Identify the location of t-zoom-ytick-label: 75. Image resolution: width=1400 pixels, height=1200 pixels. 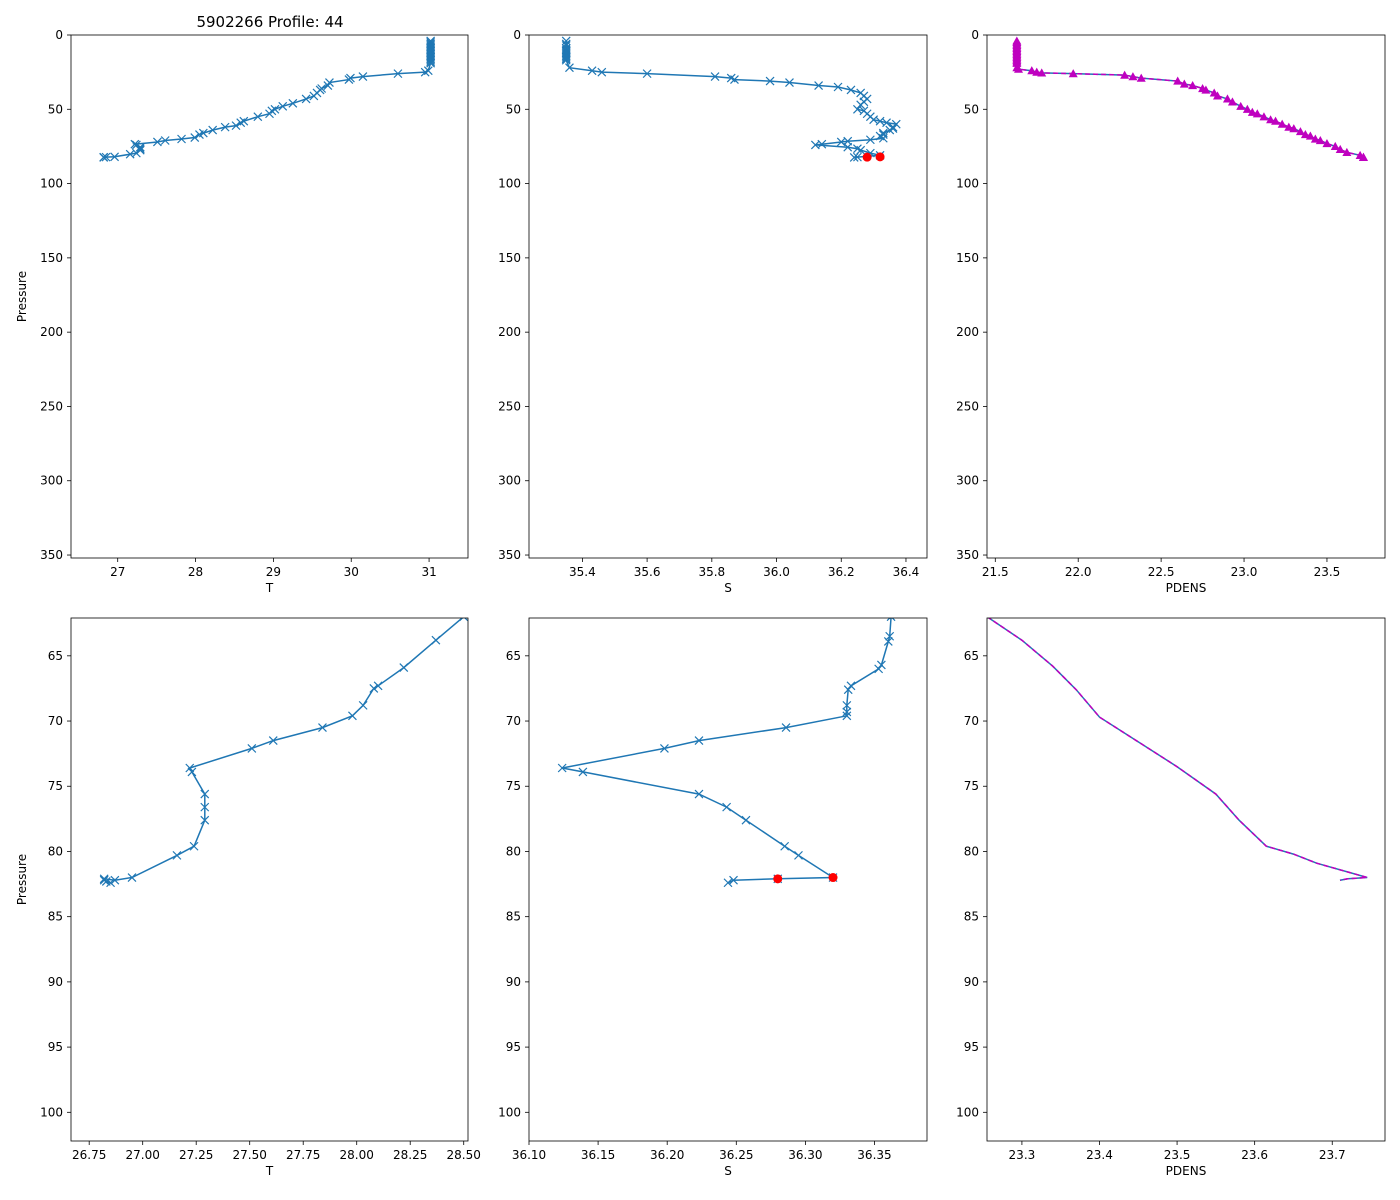
(55, 786).